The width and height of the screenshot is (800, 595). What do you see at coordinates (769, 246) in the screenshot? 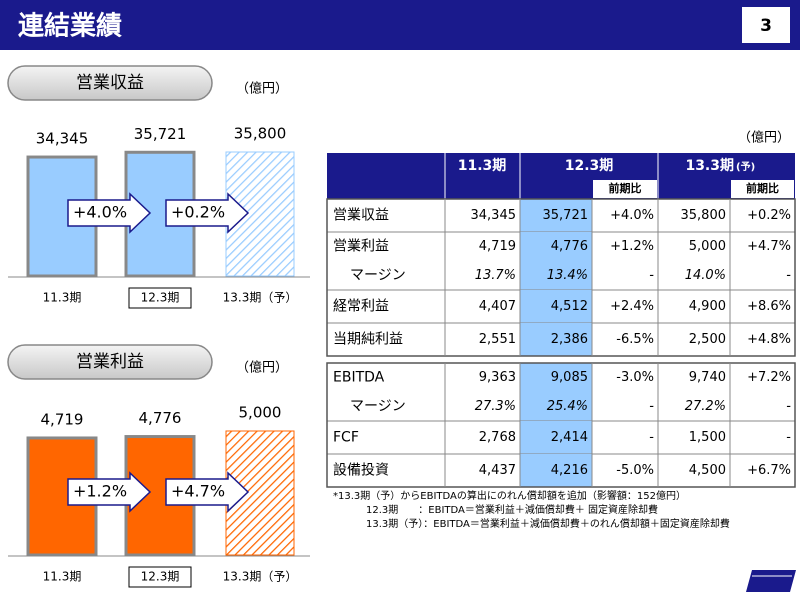
I see `table-cell: +4.7%` at bounding box center [769, 246].